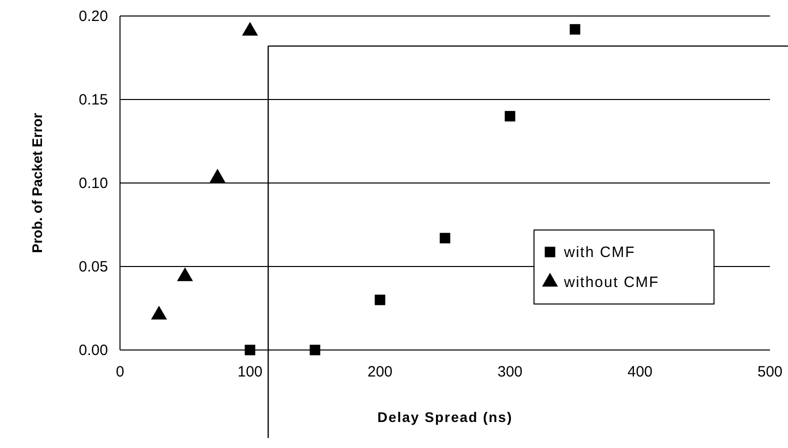 The image size is (788, 448). Describe the element at coordinates (93, 183) in the screenshot. I see `y-tick-label: 0.10` at that location.